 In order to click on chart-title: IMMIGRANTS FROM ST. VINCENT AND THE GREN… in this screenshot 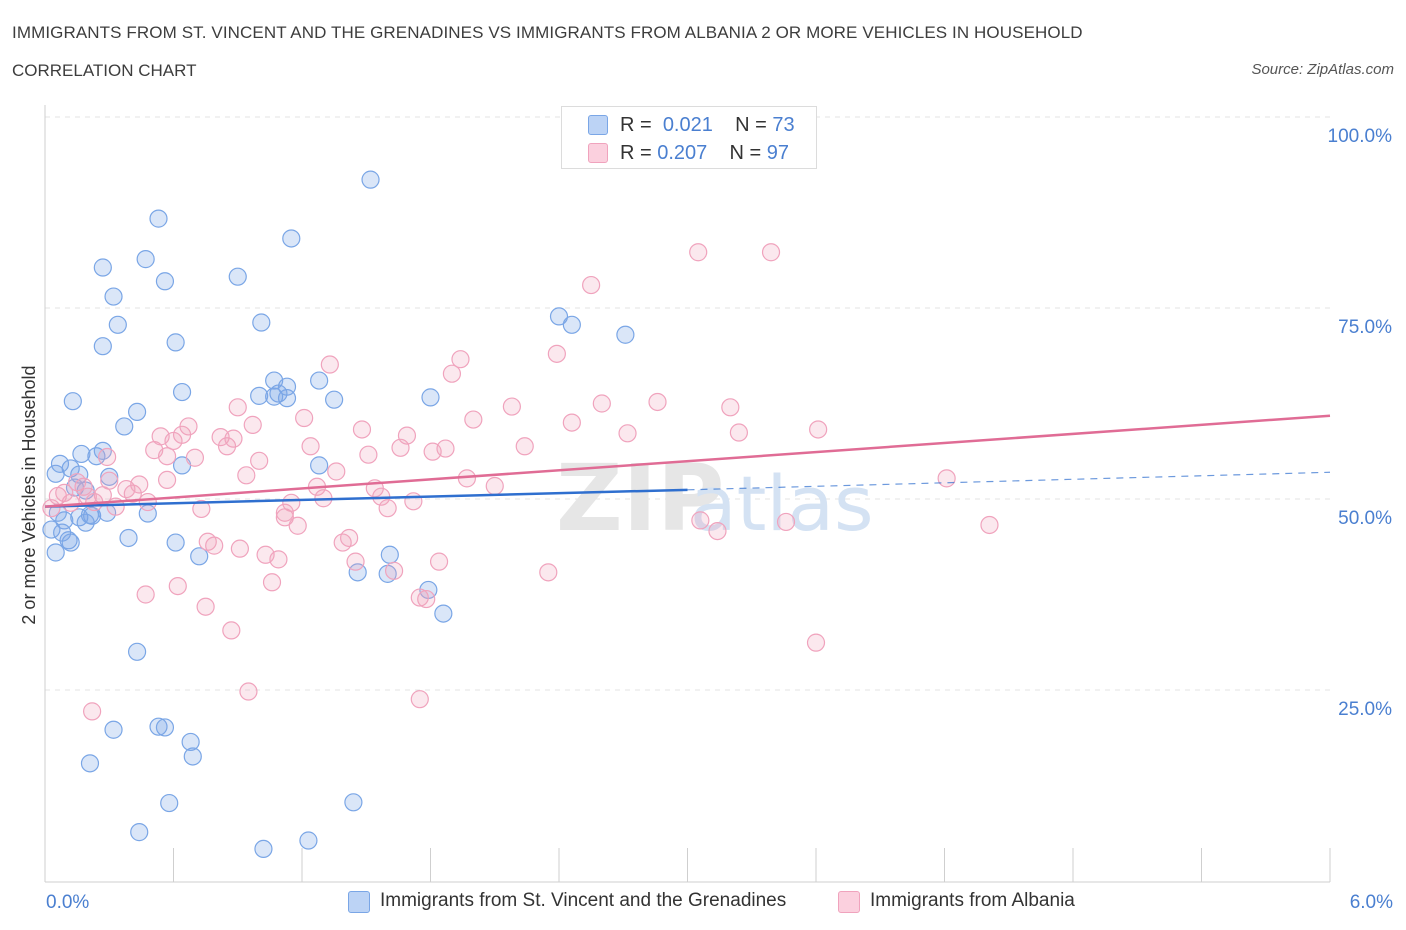, I will do `click(547, 32)`.